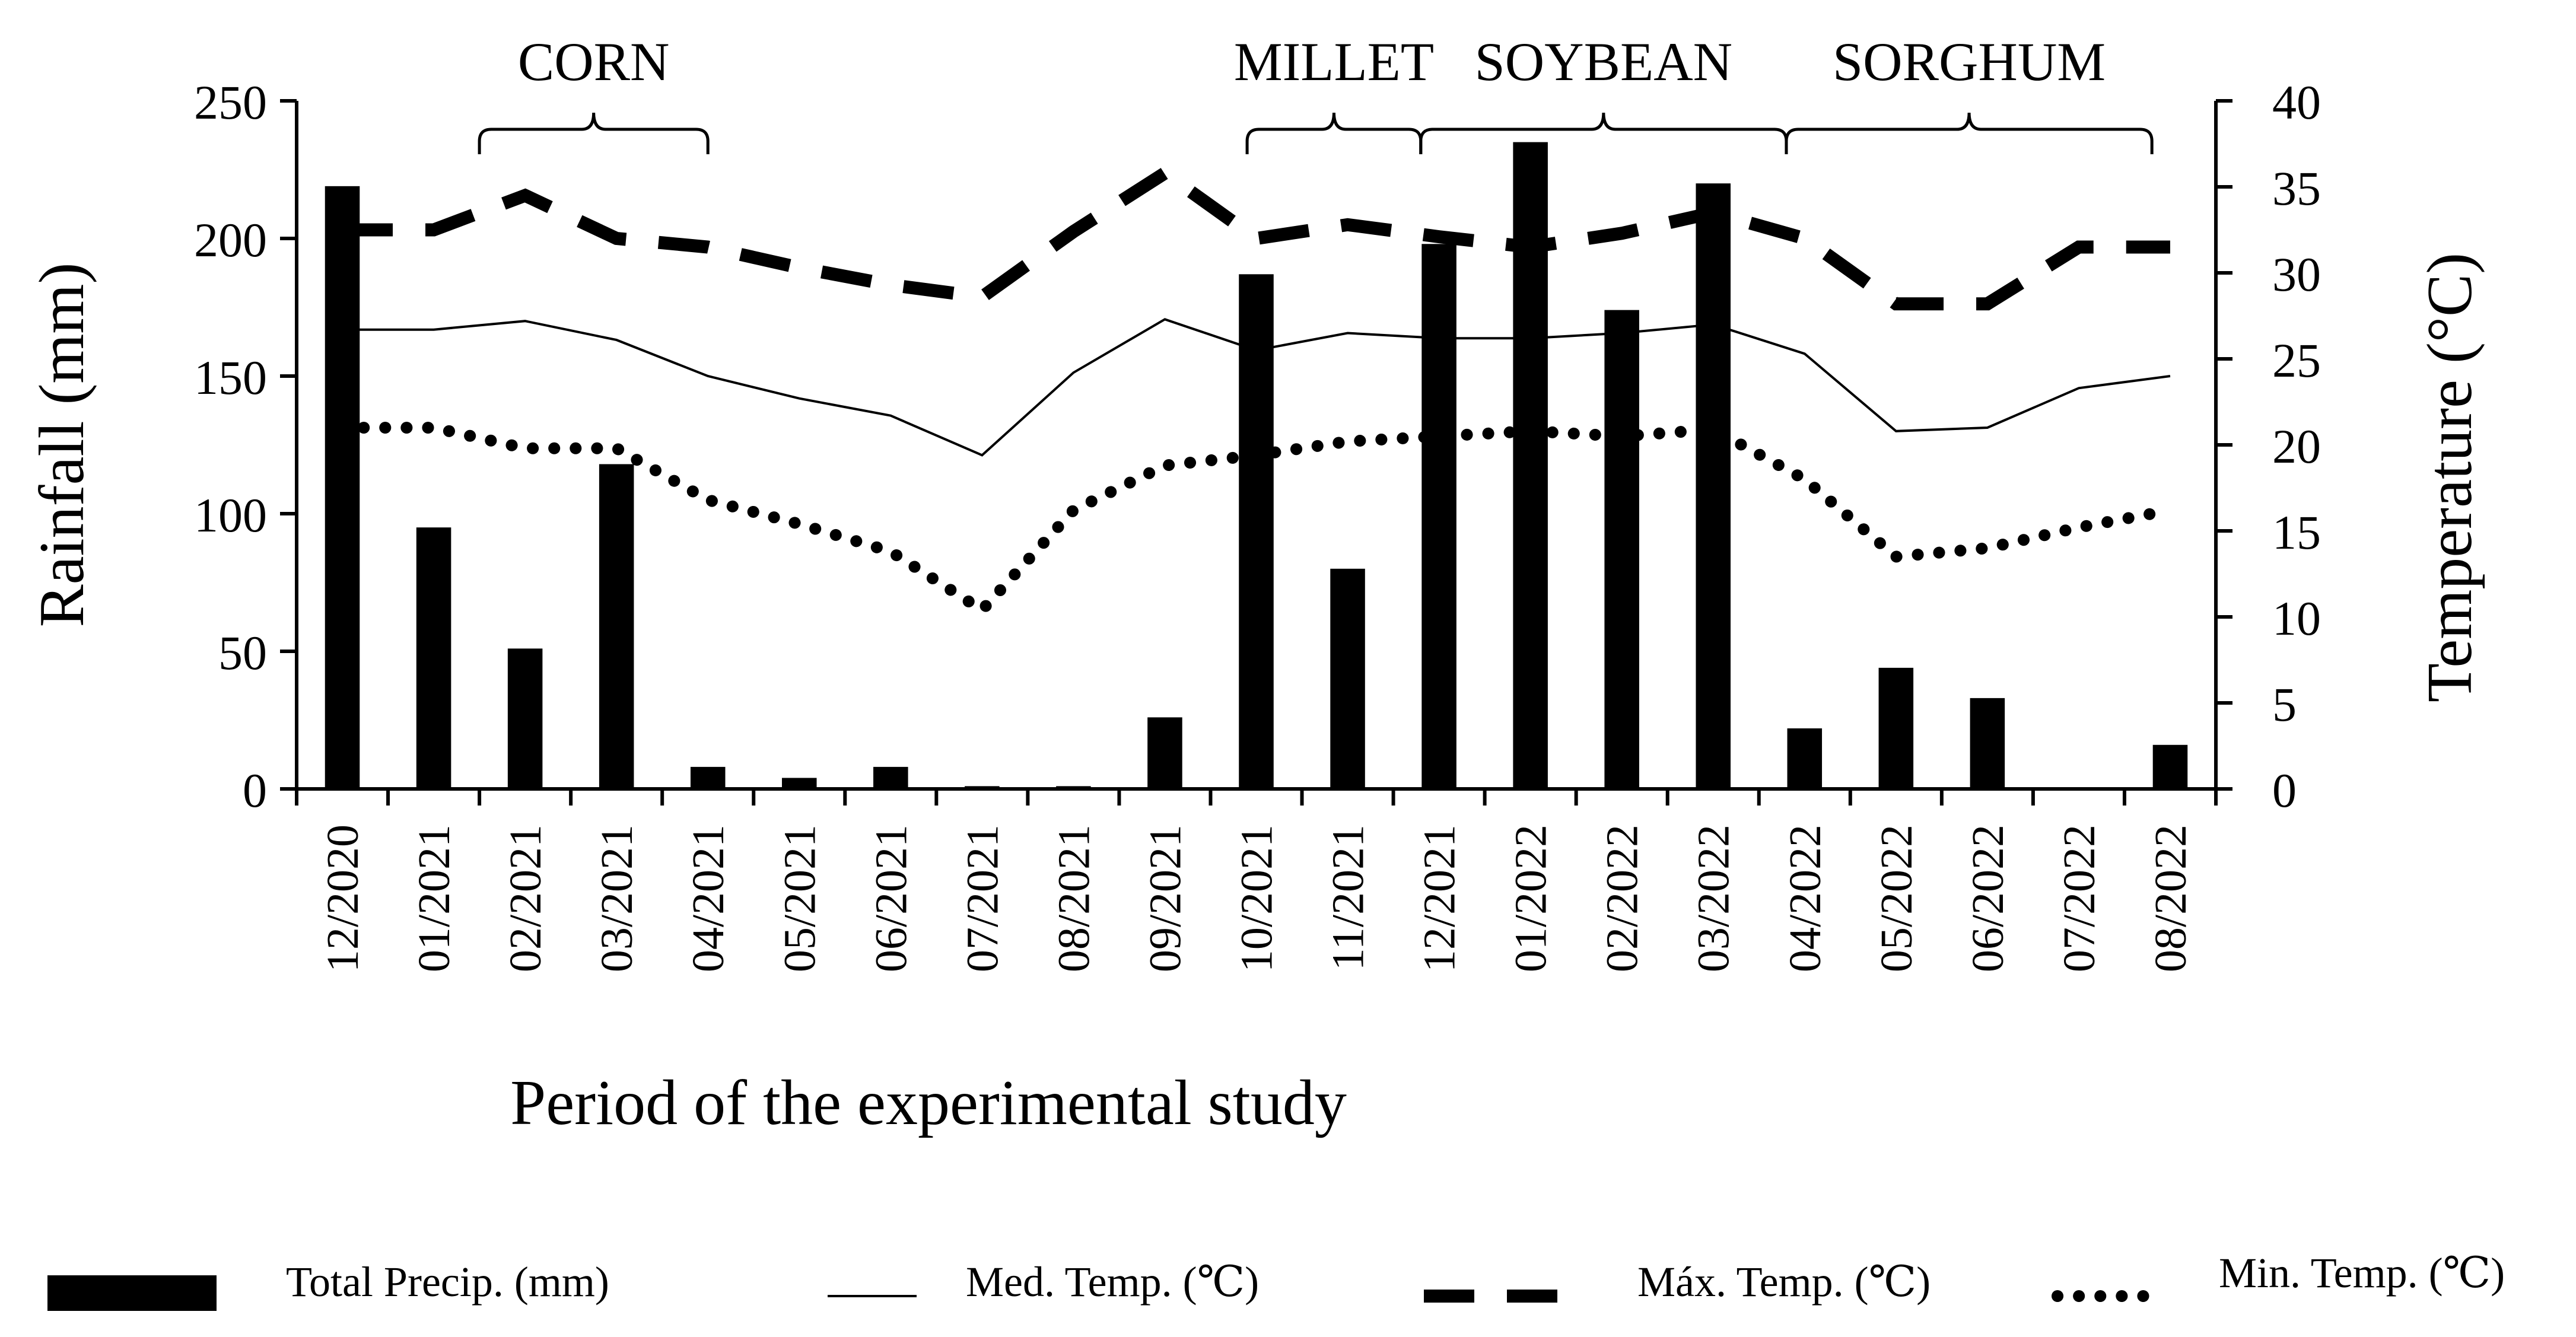 This screenshot has height=1337, width=2576. What do you see at coordinates (1348, 897) in the screenshot?
I see `x-tick-label: 11/2021` at bounding box center [1348, 897].